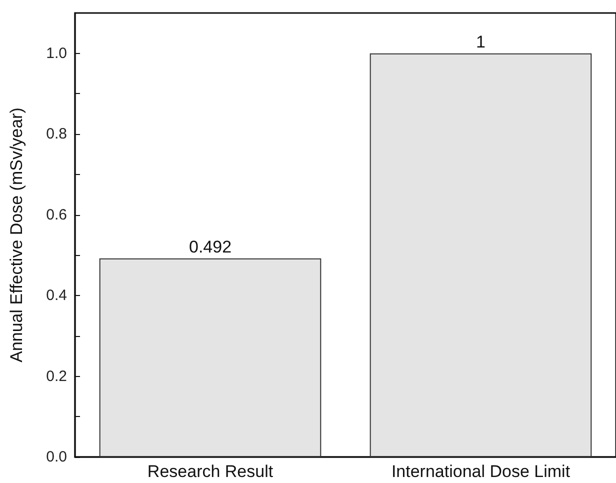 The image size is (616, 483). What do you see at coordinates (56, 376) in the screenshot?
I see `text: 0.2` at bounding box center [56, 376].